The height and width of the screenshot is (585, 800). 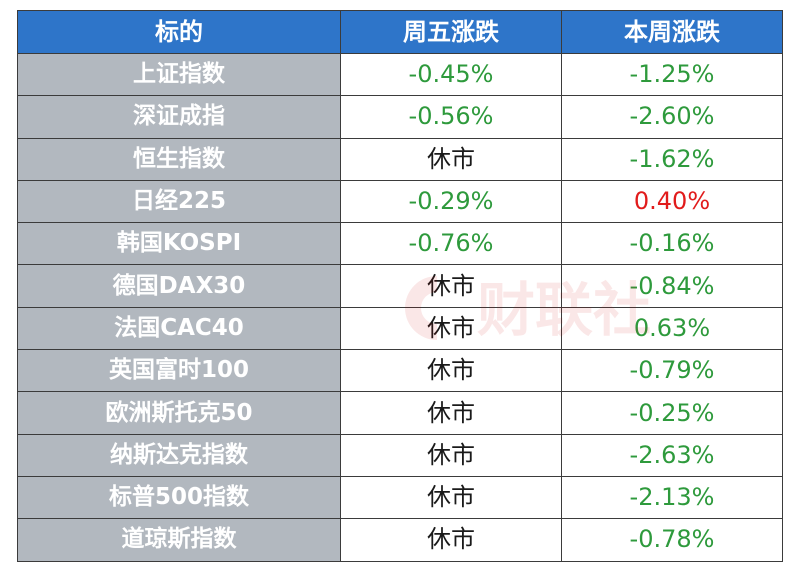 What do you see at coordinates (672, 455) in the screenshot?
I see `weekly-change: -2.63%` at bounding box center [672, 455].